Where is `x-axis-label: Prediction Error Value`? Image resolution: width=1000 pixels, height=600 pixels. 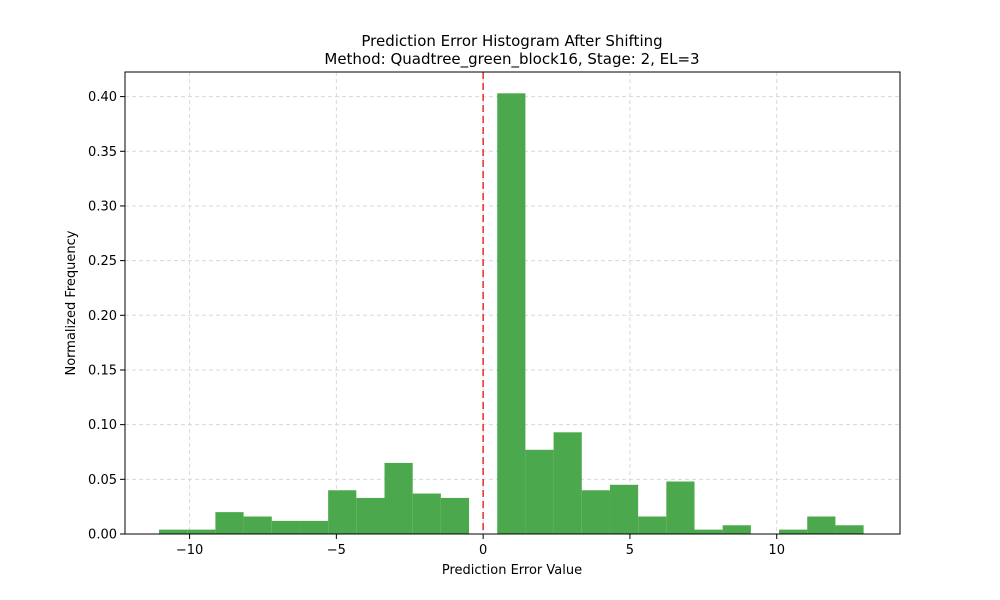 x-axis-label: Prediction Error Value is located at coordinates (512, 570).